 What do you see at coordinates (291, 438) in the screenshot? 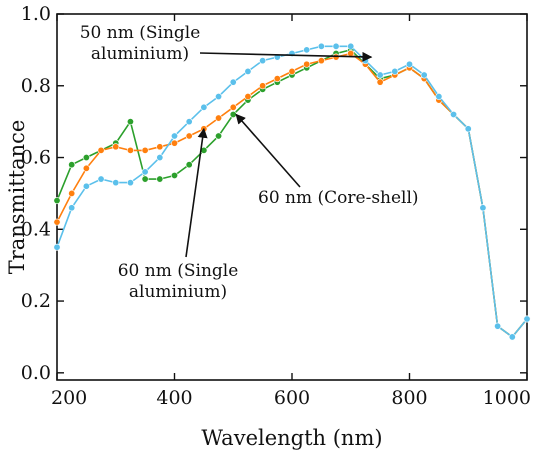
I see `x-axis-title: Wavelength (nm)` at bounding box center [291, 438].